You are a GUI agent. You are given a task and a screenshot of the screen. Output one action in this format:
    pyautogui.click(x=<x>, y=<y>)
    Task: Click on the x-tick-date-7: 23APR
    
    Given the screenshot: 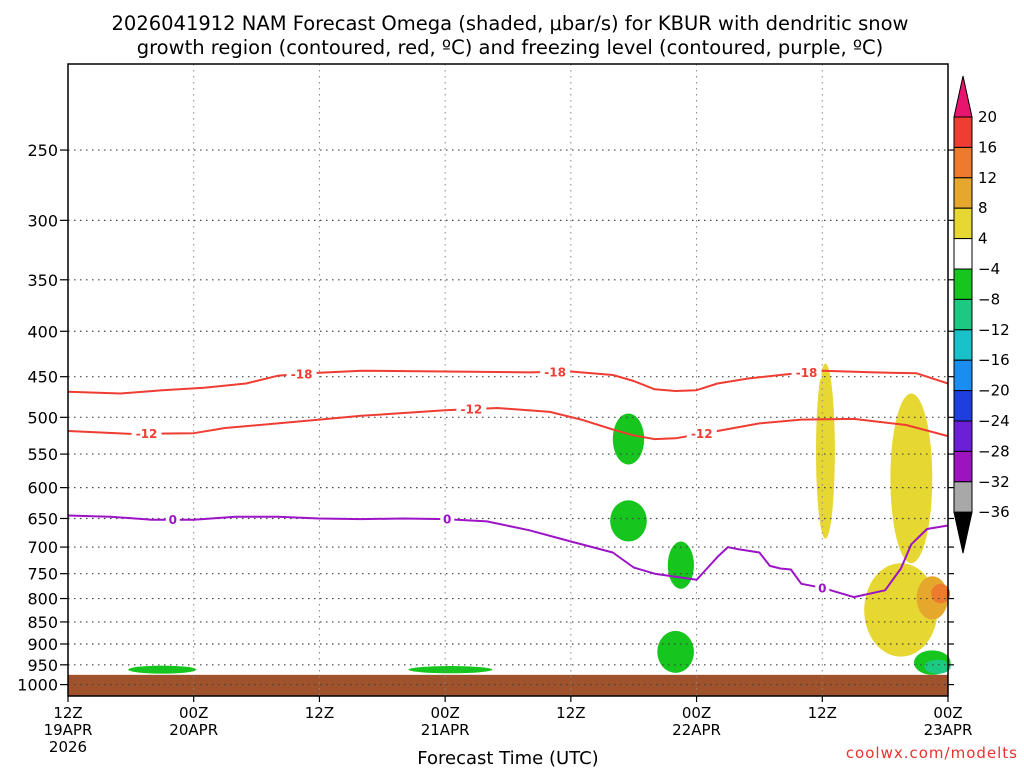 What is the action you would take?
    pyautogui.click(x=948, y=730)
    